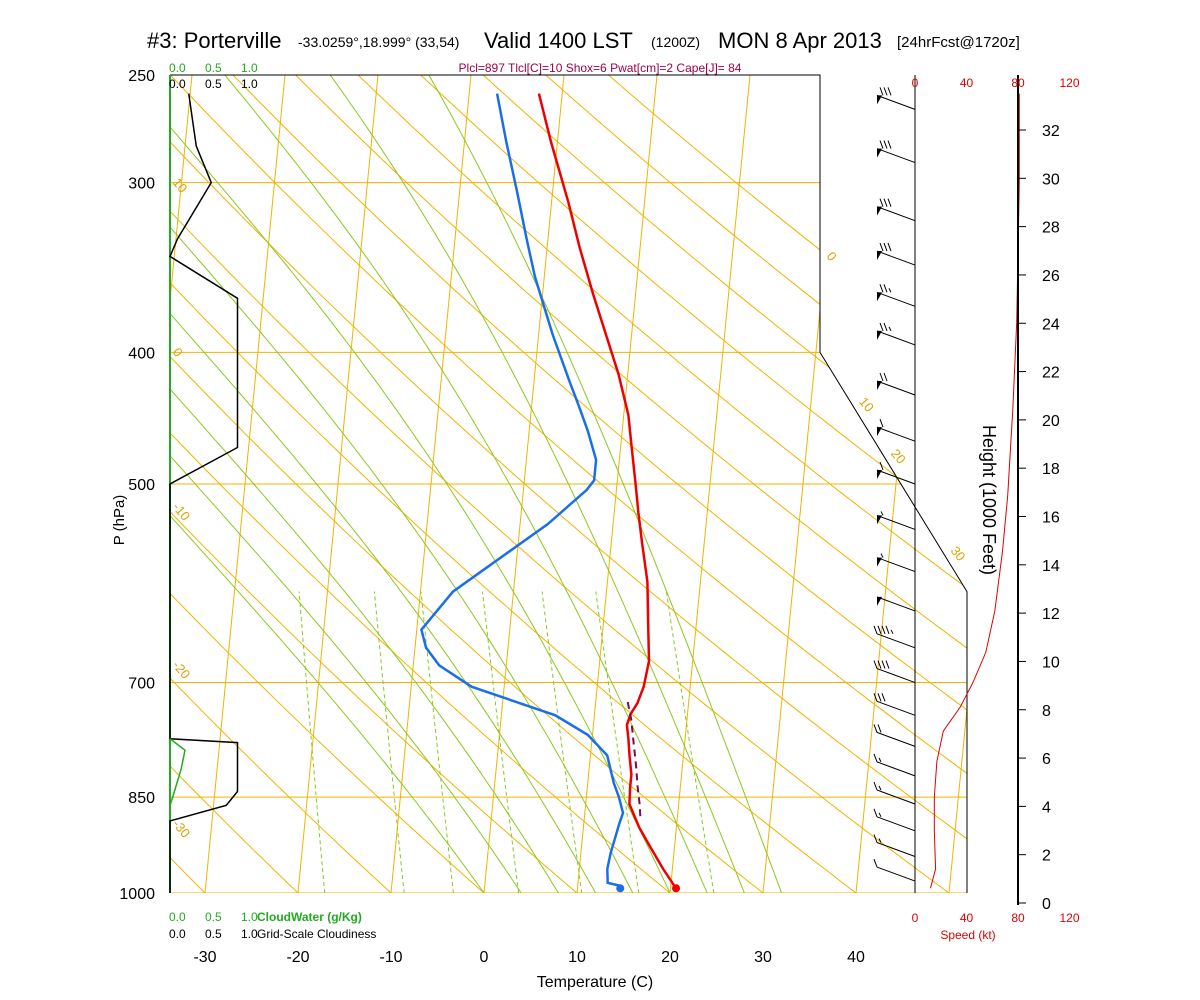  Describe the element at coordinates (535, 911) in the screenshot. I see `mixing-ratio-label: 8` at that location.